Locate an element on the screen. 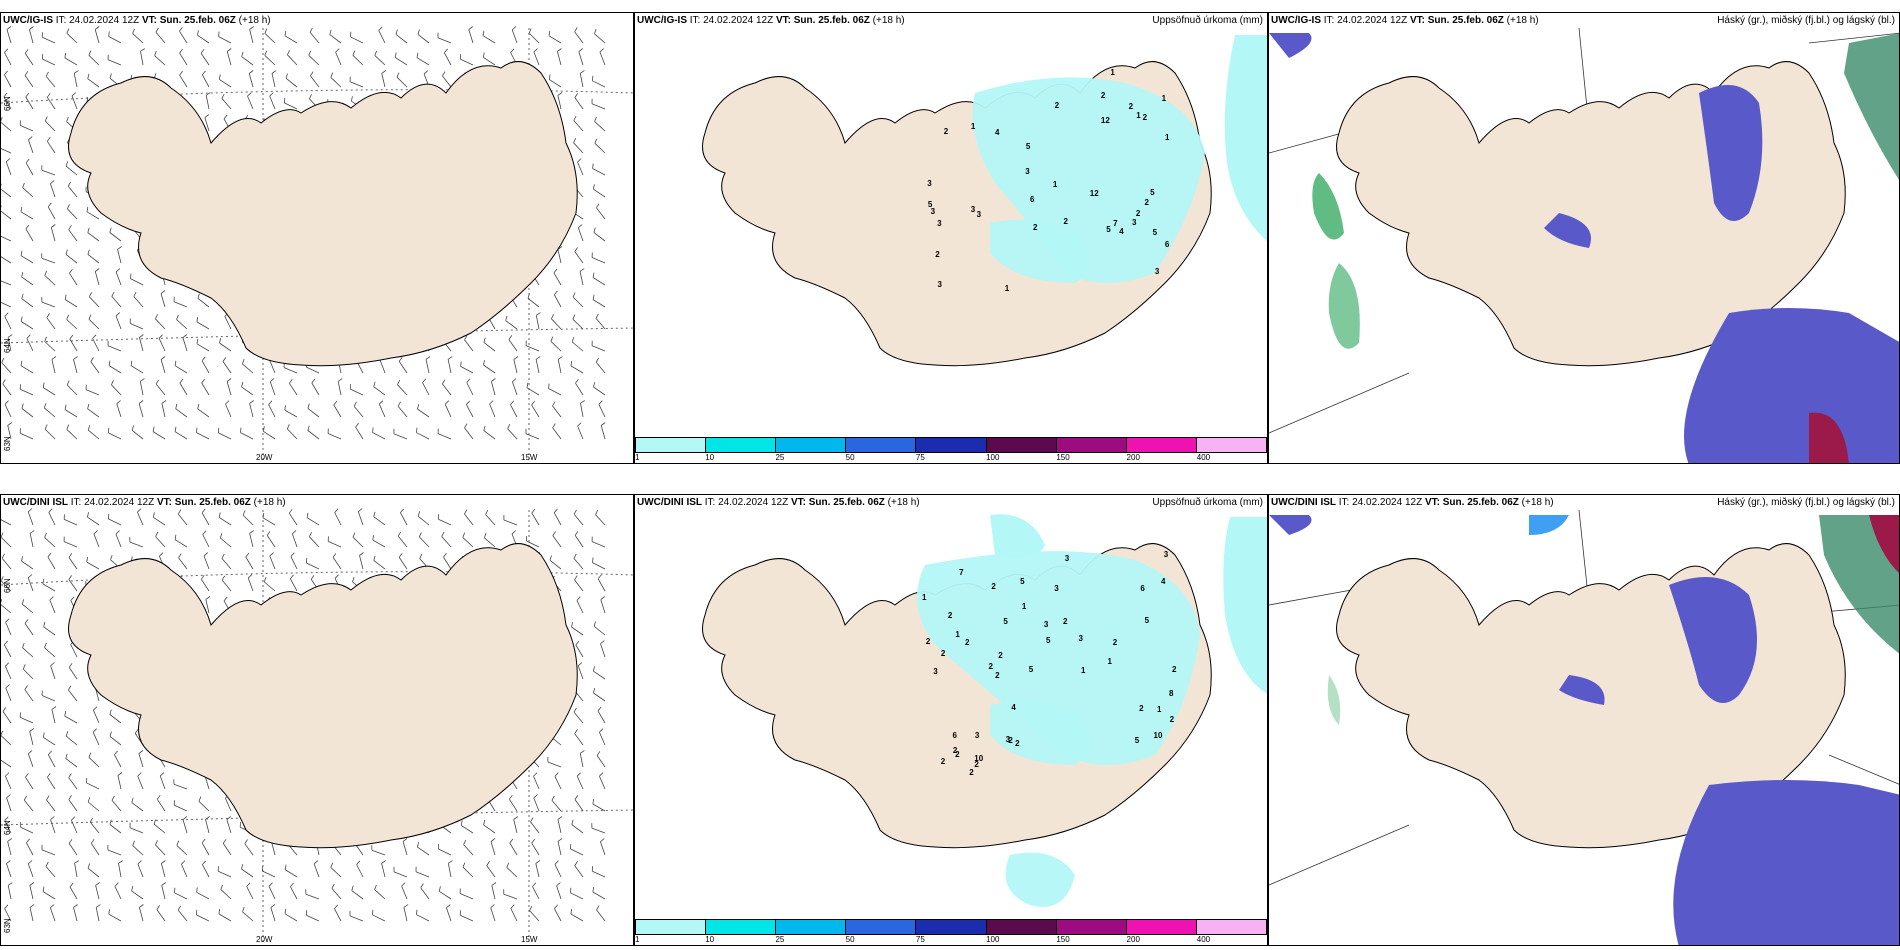 Image resolution: width=1900 pixels, height=950 pixels. precip-map is located at coordinates (984, 201).